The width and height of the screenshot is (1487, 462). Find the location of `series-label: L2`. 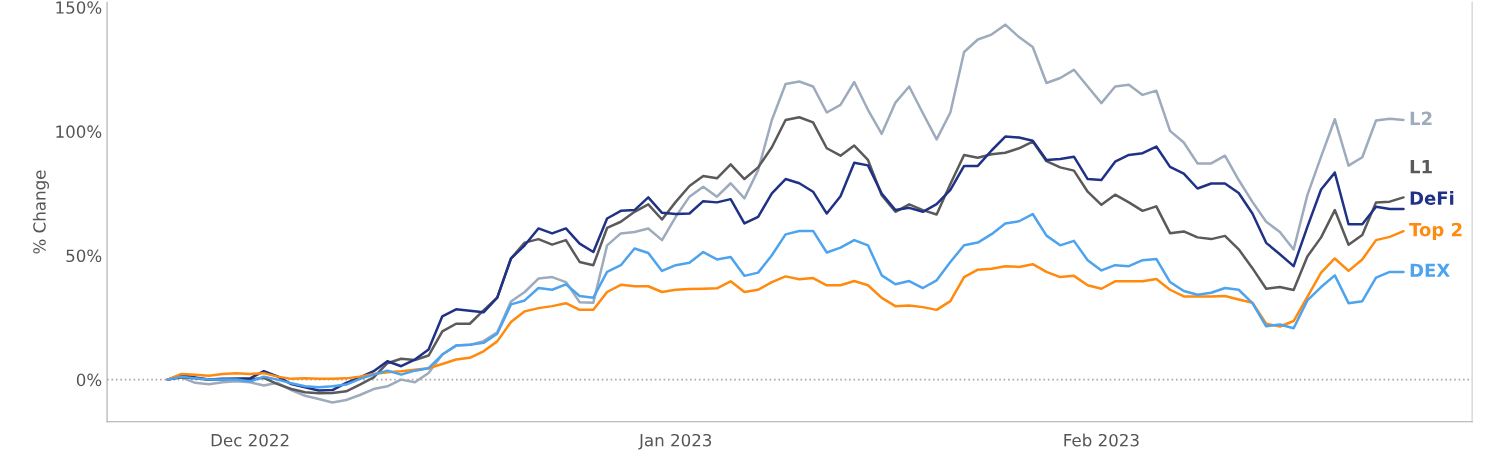

series-label: L2 is located at coordinates (1421, 118).